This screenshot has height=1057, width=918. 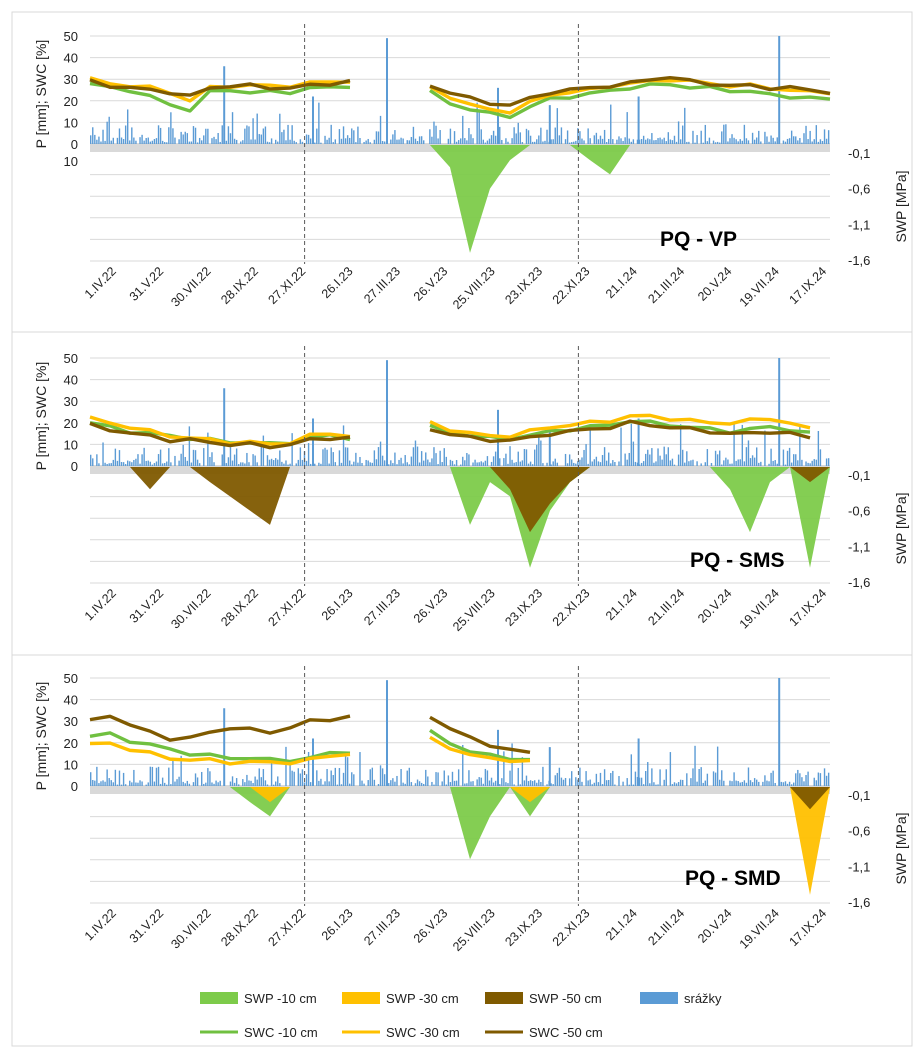 What do you see at coordinates (71, 764) in the screenshot?
I see `y-tick-label: 10` at bounding box center [71, 764].